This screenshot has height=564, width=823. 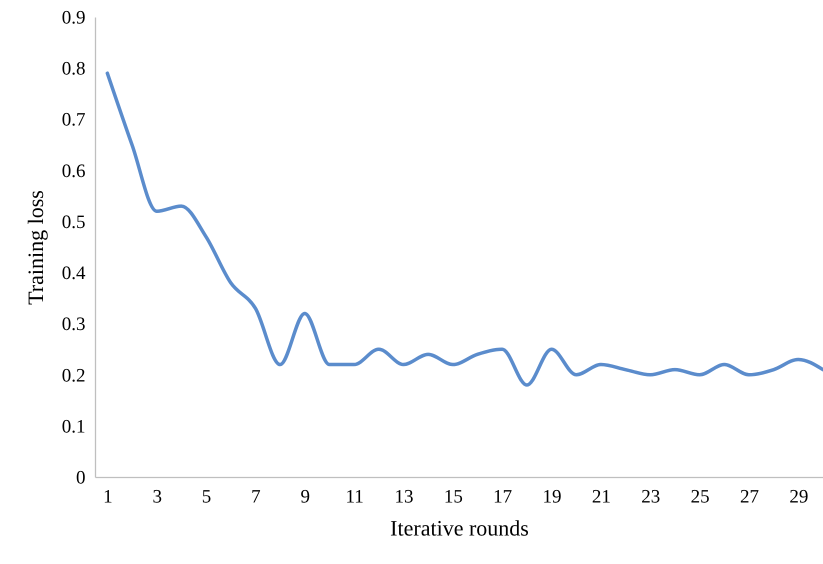 What do you see at coordinates (35, 247) in the screenshot?
I see `y-axis-title: Training loss` at bounding box center [35, 247].